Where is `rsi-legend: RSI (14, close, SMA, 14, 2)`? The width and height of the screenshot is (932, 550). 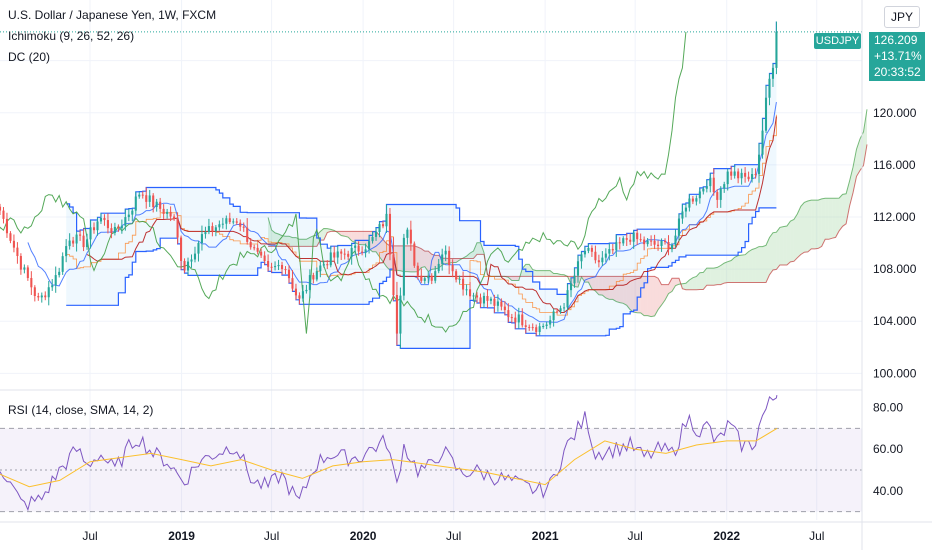
rsi-legend: RSI (14, close, SMA, 14, 2) is located at coordinates (81, 410).